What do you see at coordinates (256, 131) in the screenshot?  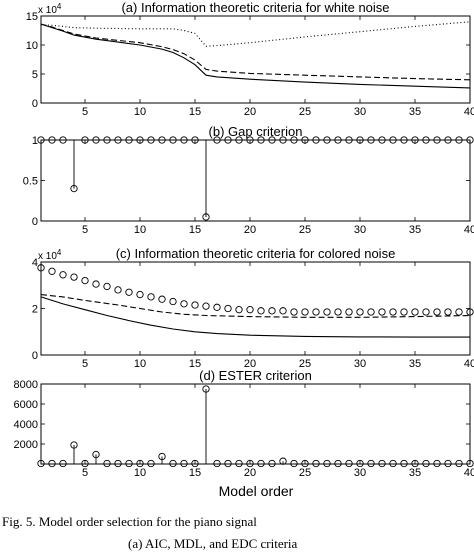 I see `panel-title: (b) Gap criterion` at bounding box center [256, 131].